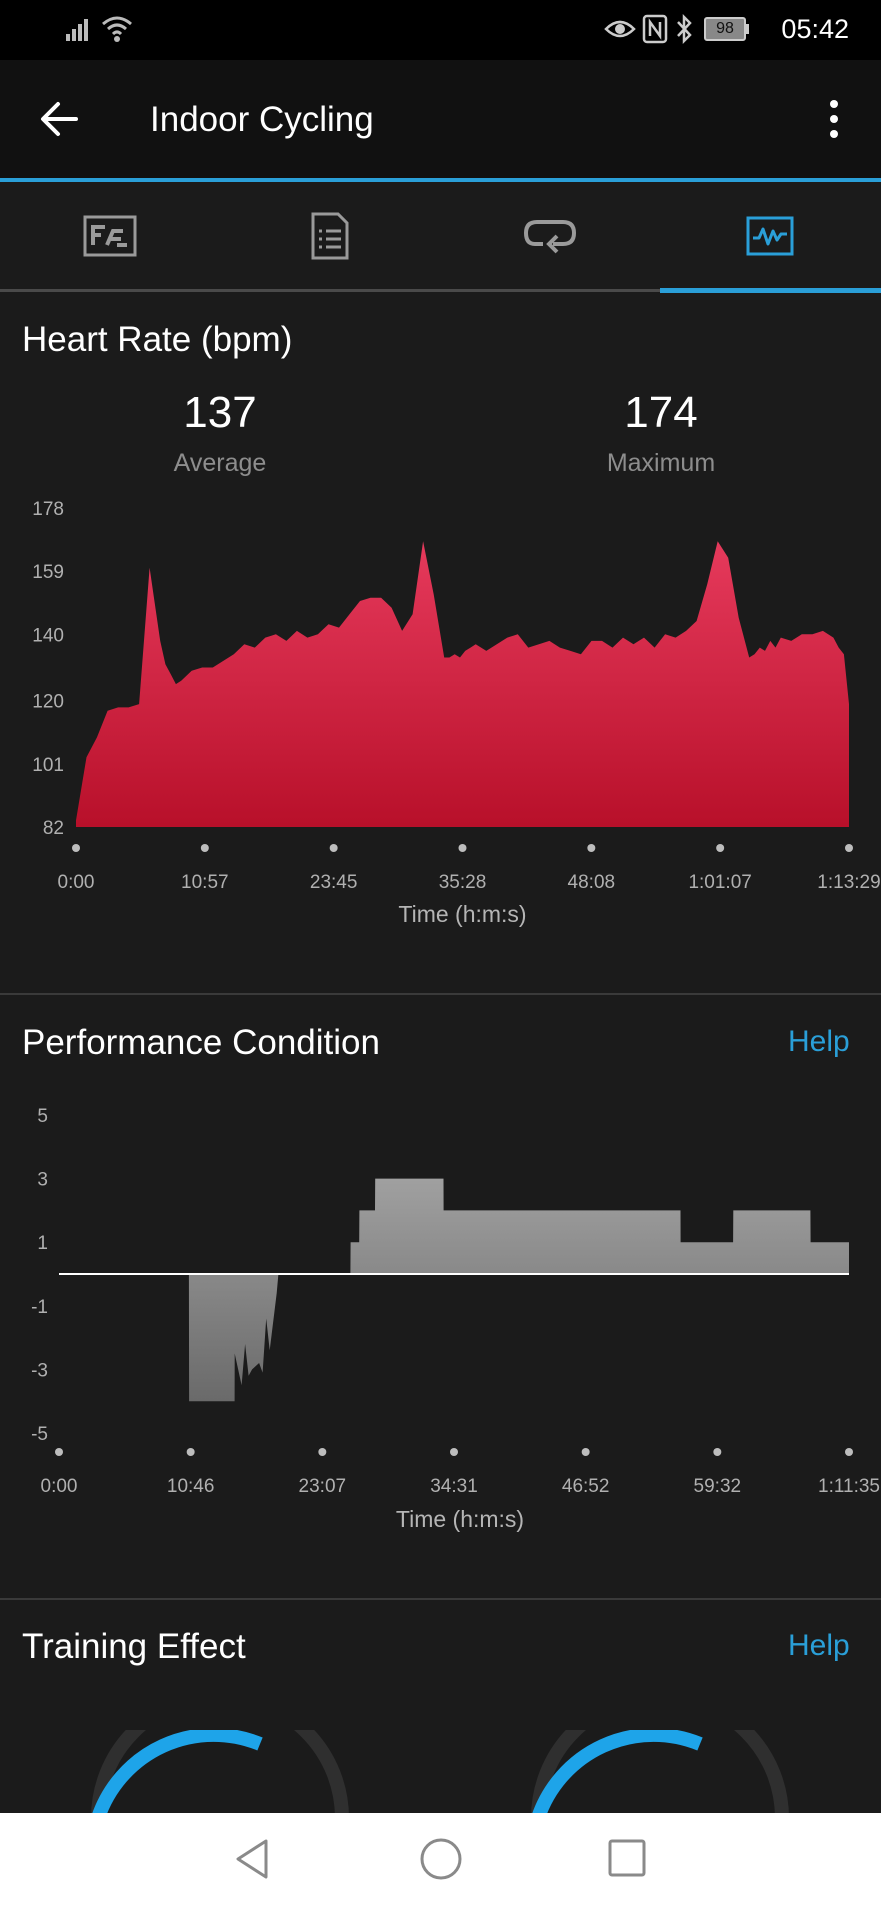 The height and width of the screenshot is (1909, 881). I want to click on x-tick-label: 10:57, so click(205, 882).